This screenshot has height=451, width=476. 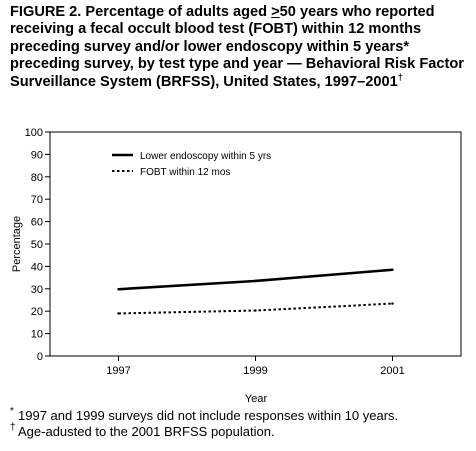 I want to click on footnote-2-mark: †, so click(x=13, y=427).